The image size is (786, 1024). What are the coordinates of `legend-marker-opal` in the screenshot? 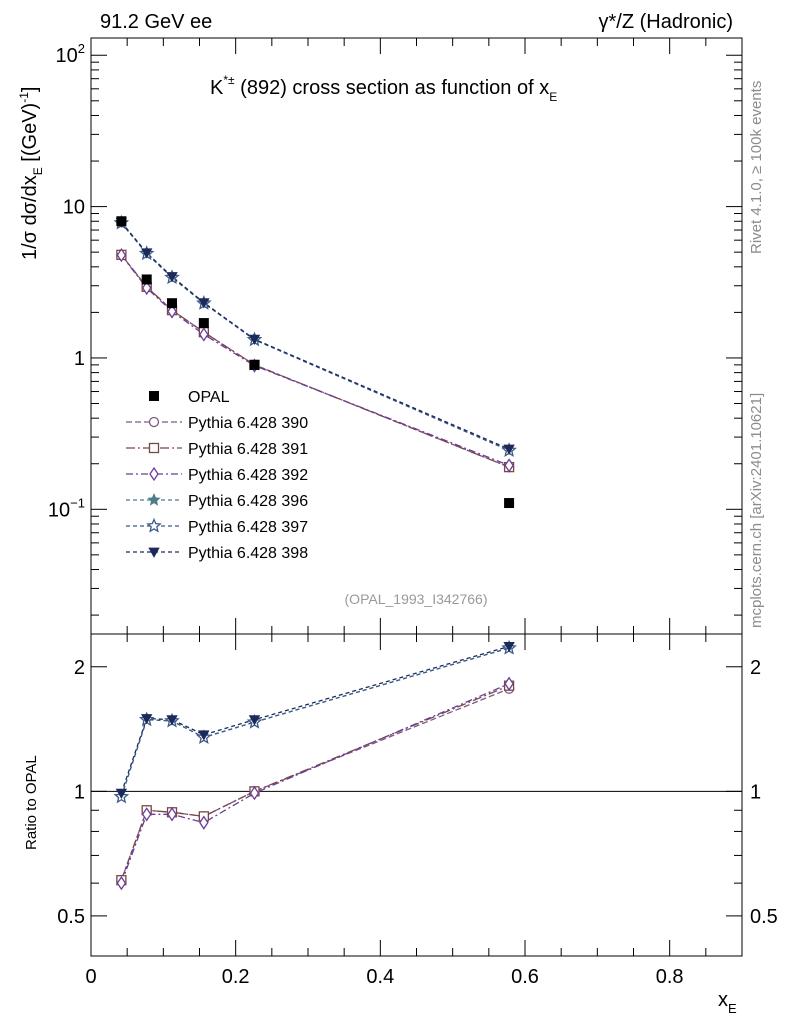 It's located at (154, 396).